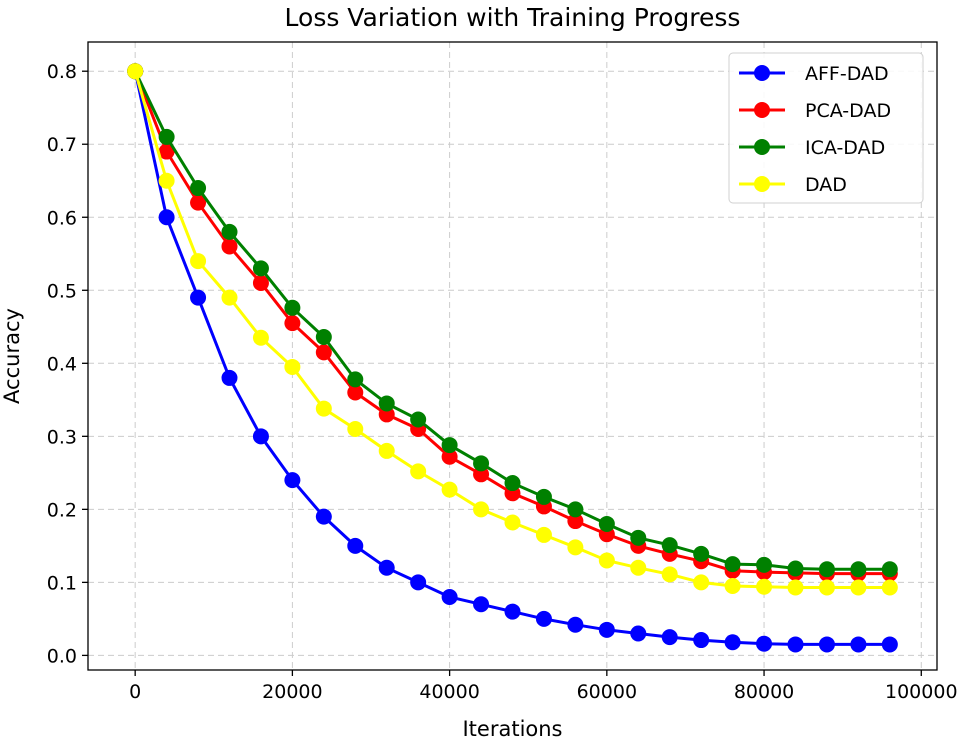 Image resolution: width=974 pixels, height=746 pixels. What do you see at coordinates (62, 510) in the screenshot?
I see `y-tick-label: 0.2` at bounding box center [62, 510].